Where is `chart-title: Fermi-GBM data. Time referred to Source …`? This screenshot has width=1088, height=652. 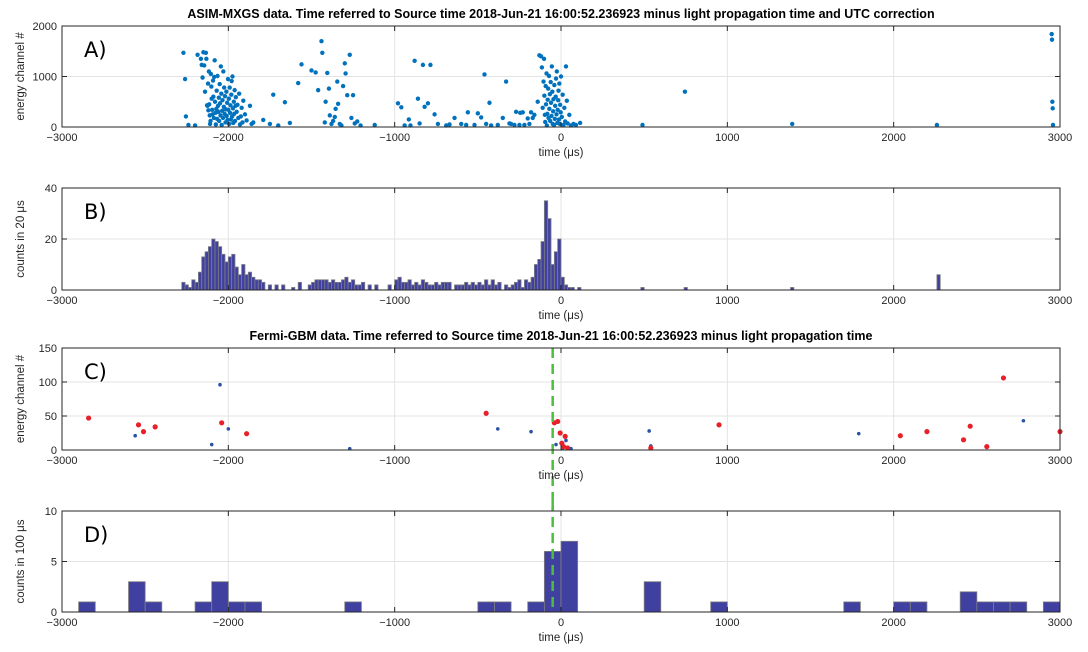
chart-title: Fermi-GBM data. Time referred to Source … is located at coordinates (561, 336).